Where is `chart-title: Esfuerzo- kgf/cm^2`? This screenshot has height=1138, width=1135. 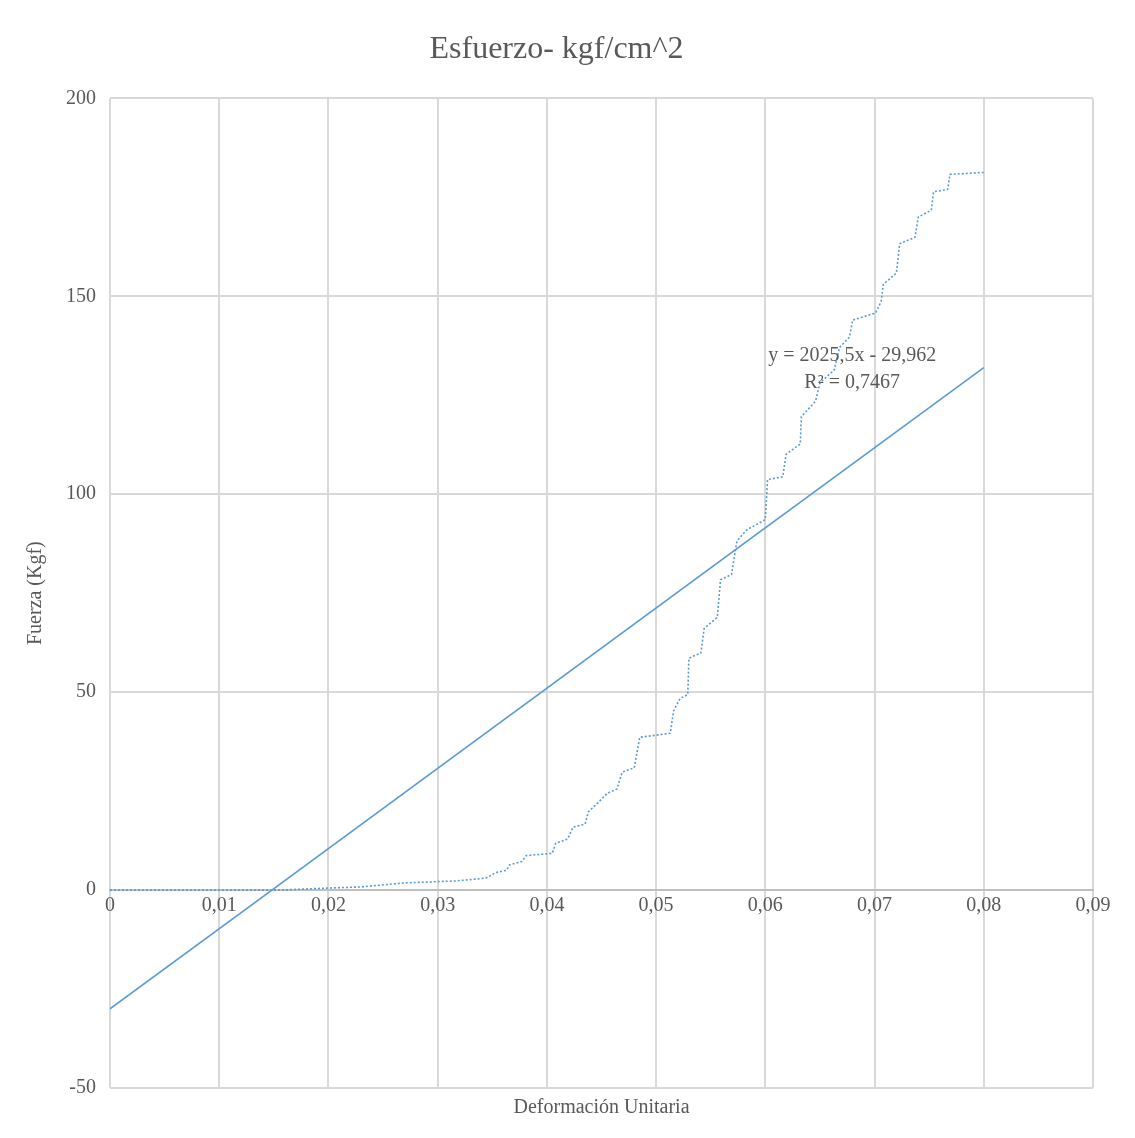 chart-title: Esfuerzo- kgf/cm^2 is located at coordinates (556, 46).